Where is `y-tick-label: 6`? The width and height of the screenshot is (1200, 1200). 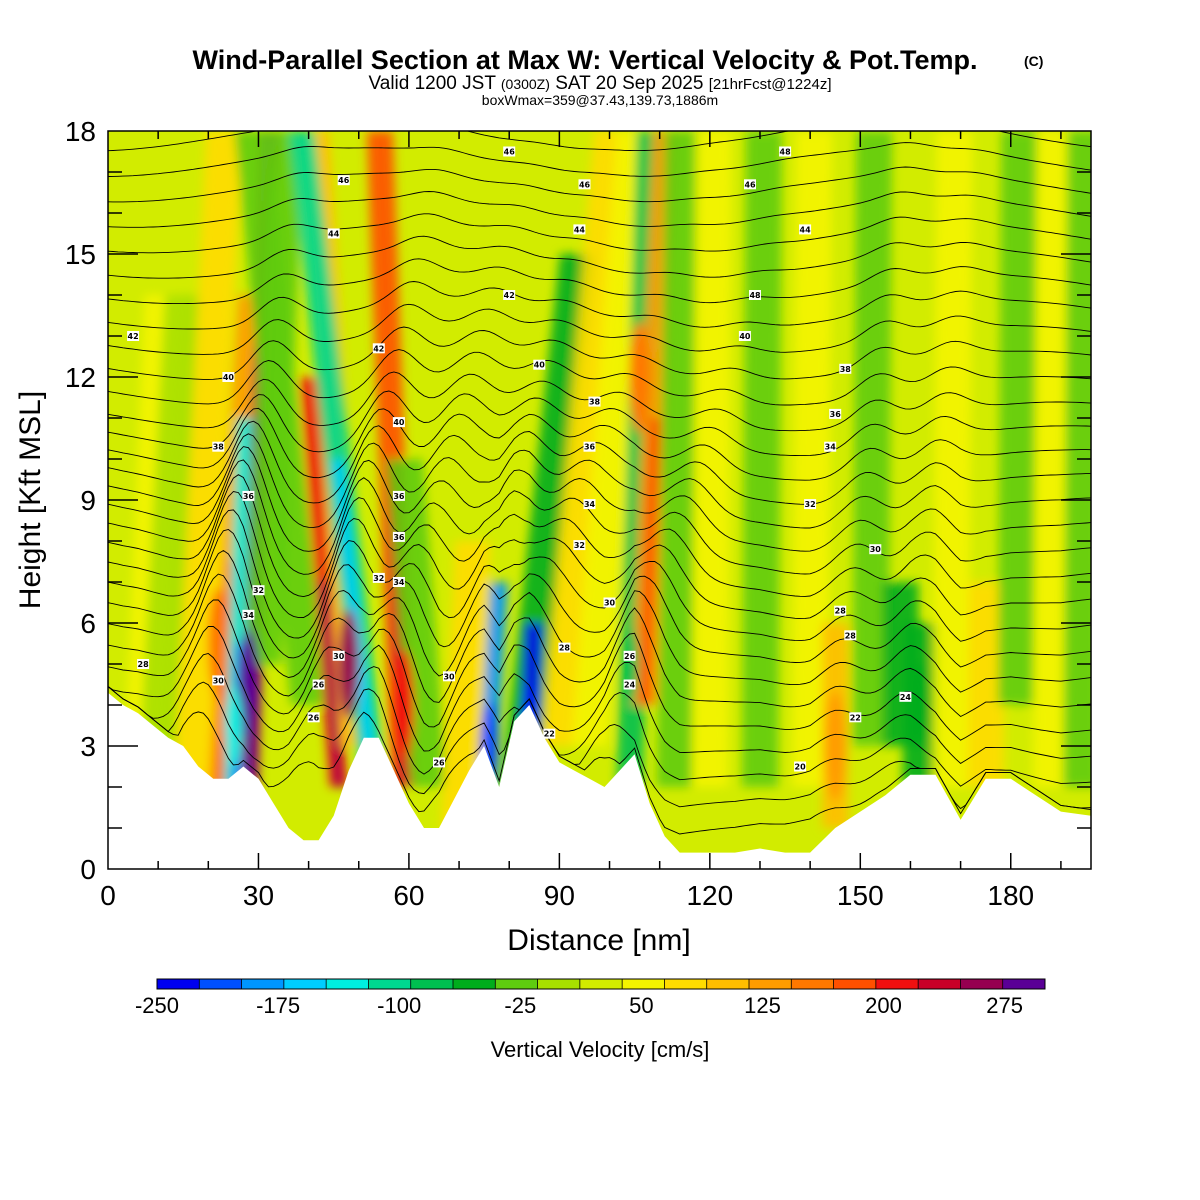 y-tick-label: 6 is located at coordinates (88, 623).